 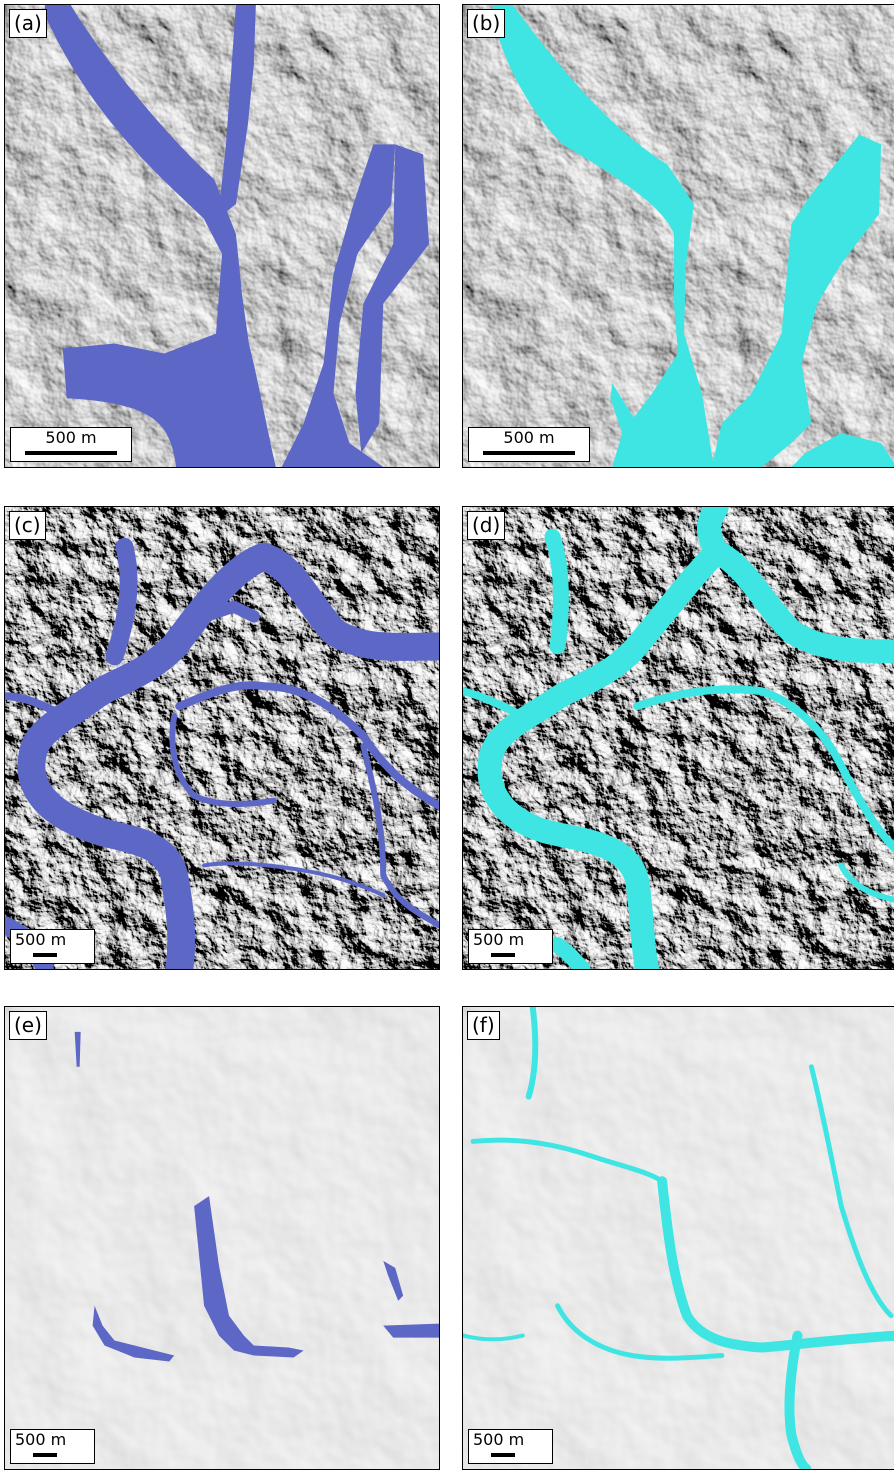 I want to click on panel-label: (e), so click(x=28, y=1025).